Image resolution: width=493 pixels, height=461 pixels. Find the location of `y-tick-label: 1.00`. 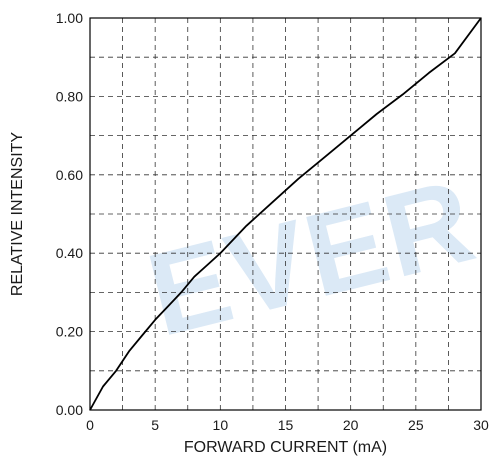

y-tick-label: 1.00 is located at coordinates (69, 18).